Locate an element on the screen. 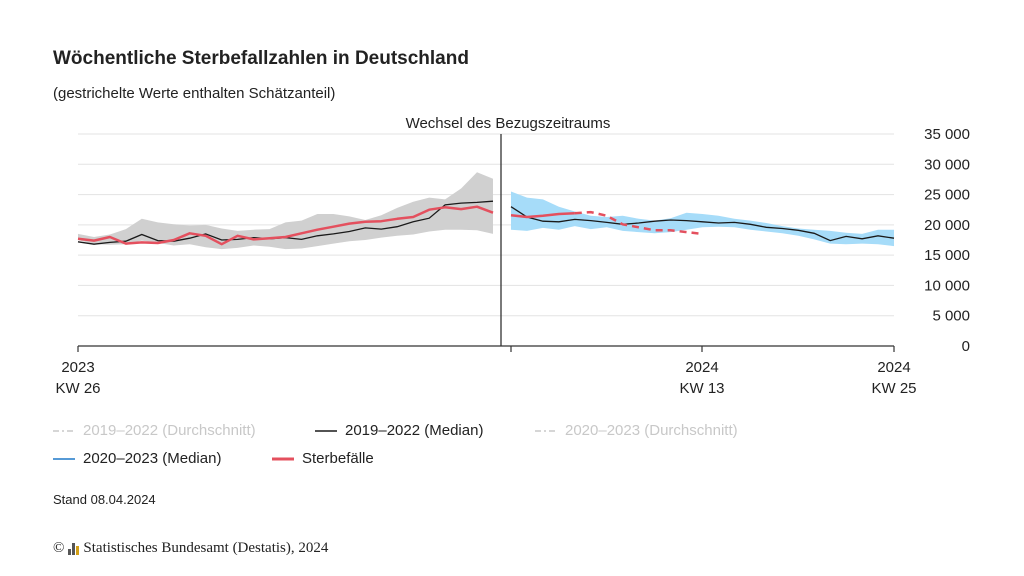  legend-item-deaths: Sterbefälle is located at coordinates (323, 458).